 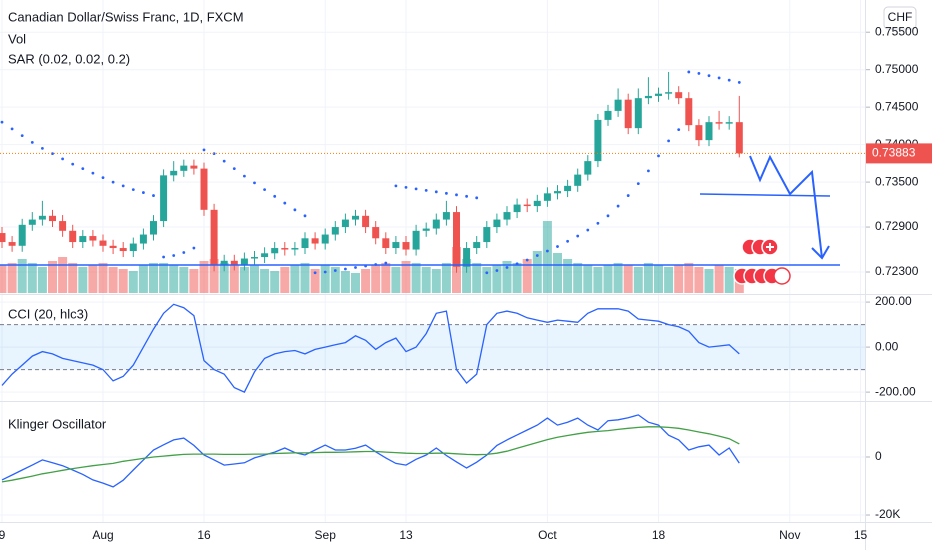 What do you see at coordinates (899, 153) in the screenshot?
I see `last-price-tag` at bounding box center [899, 153].